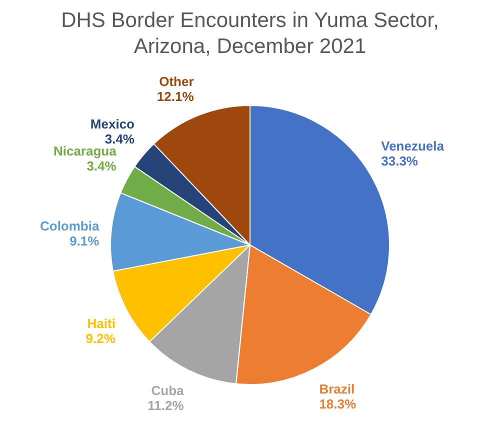 This screenshot has width=500, height=435. Describe the element at coordinates (413, 146) in the screenshot. I see `slice-label: Venezuela` at that location.